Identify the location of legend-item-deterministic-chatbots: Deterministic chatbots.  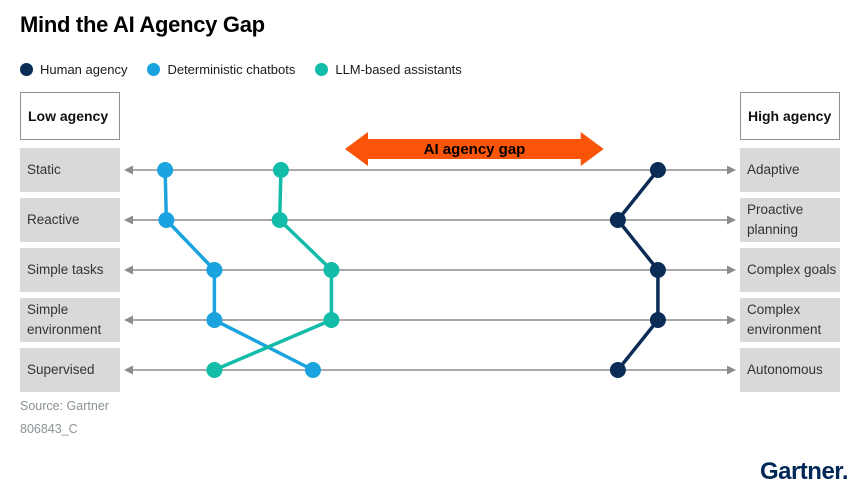
(221, 69).